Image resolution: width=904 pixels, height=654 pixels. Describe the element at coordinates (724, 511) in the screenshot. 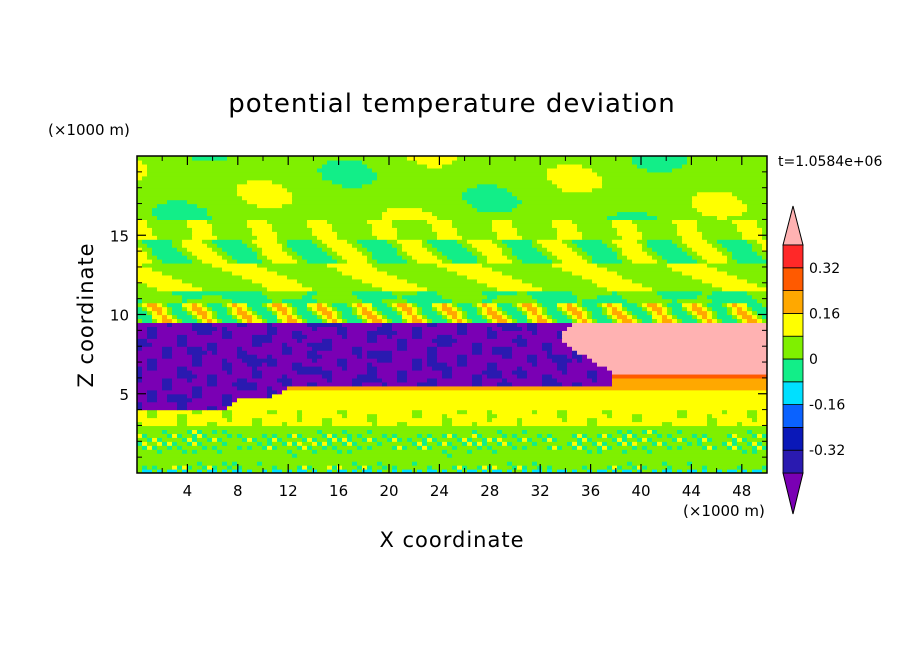

I see `x-unit-label: (×1000 m)` at that location.